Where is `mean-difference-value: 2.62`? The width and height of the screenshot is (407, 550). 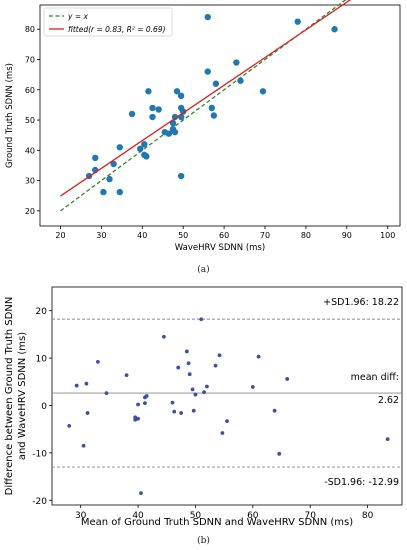 mean-difference-value: 2.62 is located at coordinates (388, 400).